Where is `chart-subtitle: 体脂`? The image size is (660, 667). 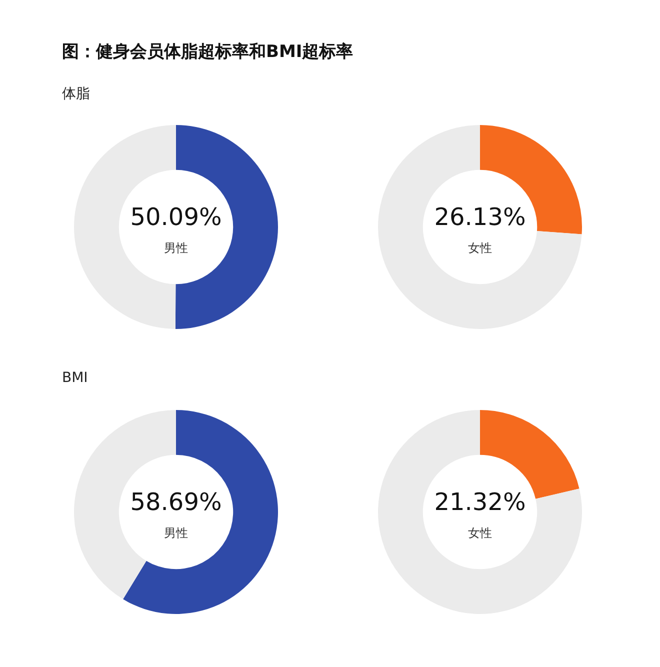
chart-subtitle: 体脂 is located at coordinates (76, 94).